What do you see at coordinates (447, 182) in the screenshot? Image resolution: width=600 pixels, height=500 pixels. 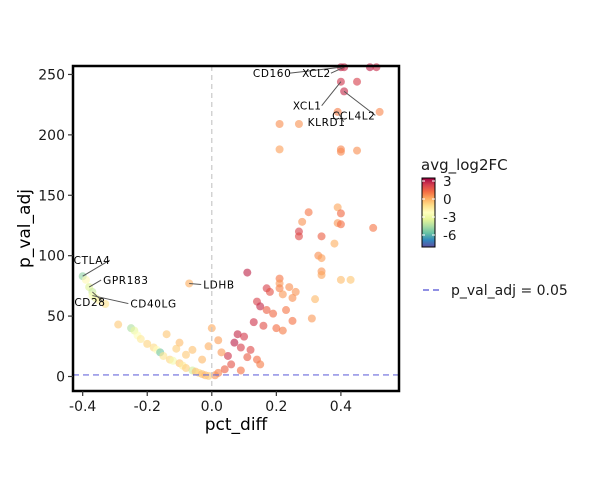 I see `legend-tick-label: 3` at bounding box center [447, 182].